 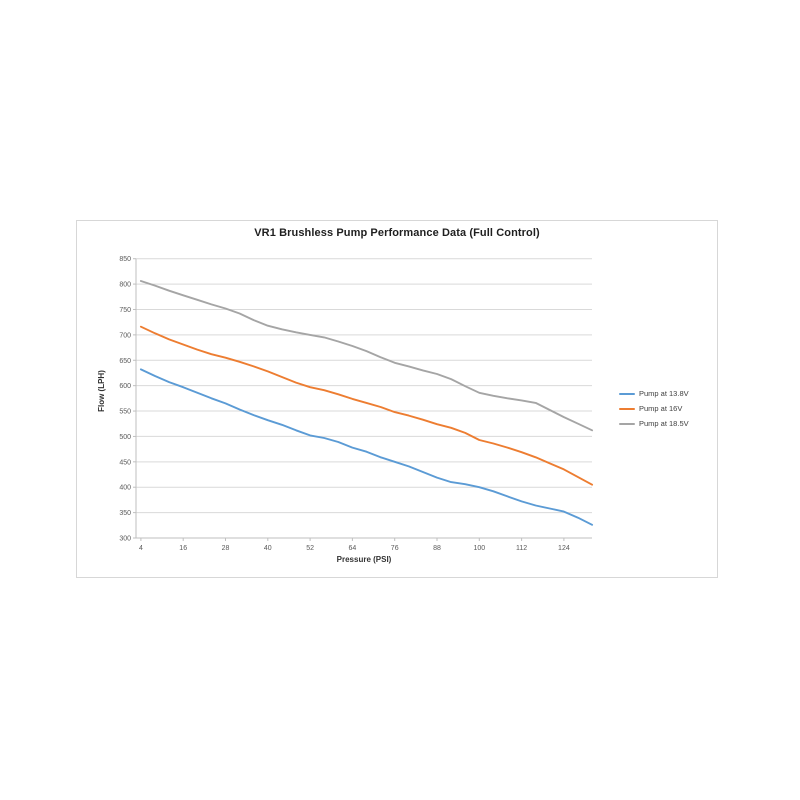 What do you see at coordinates (395, 548) in the screenshot?
I see `svg-text: 76` at bounding box center [395, 548].